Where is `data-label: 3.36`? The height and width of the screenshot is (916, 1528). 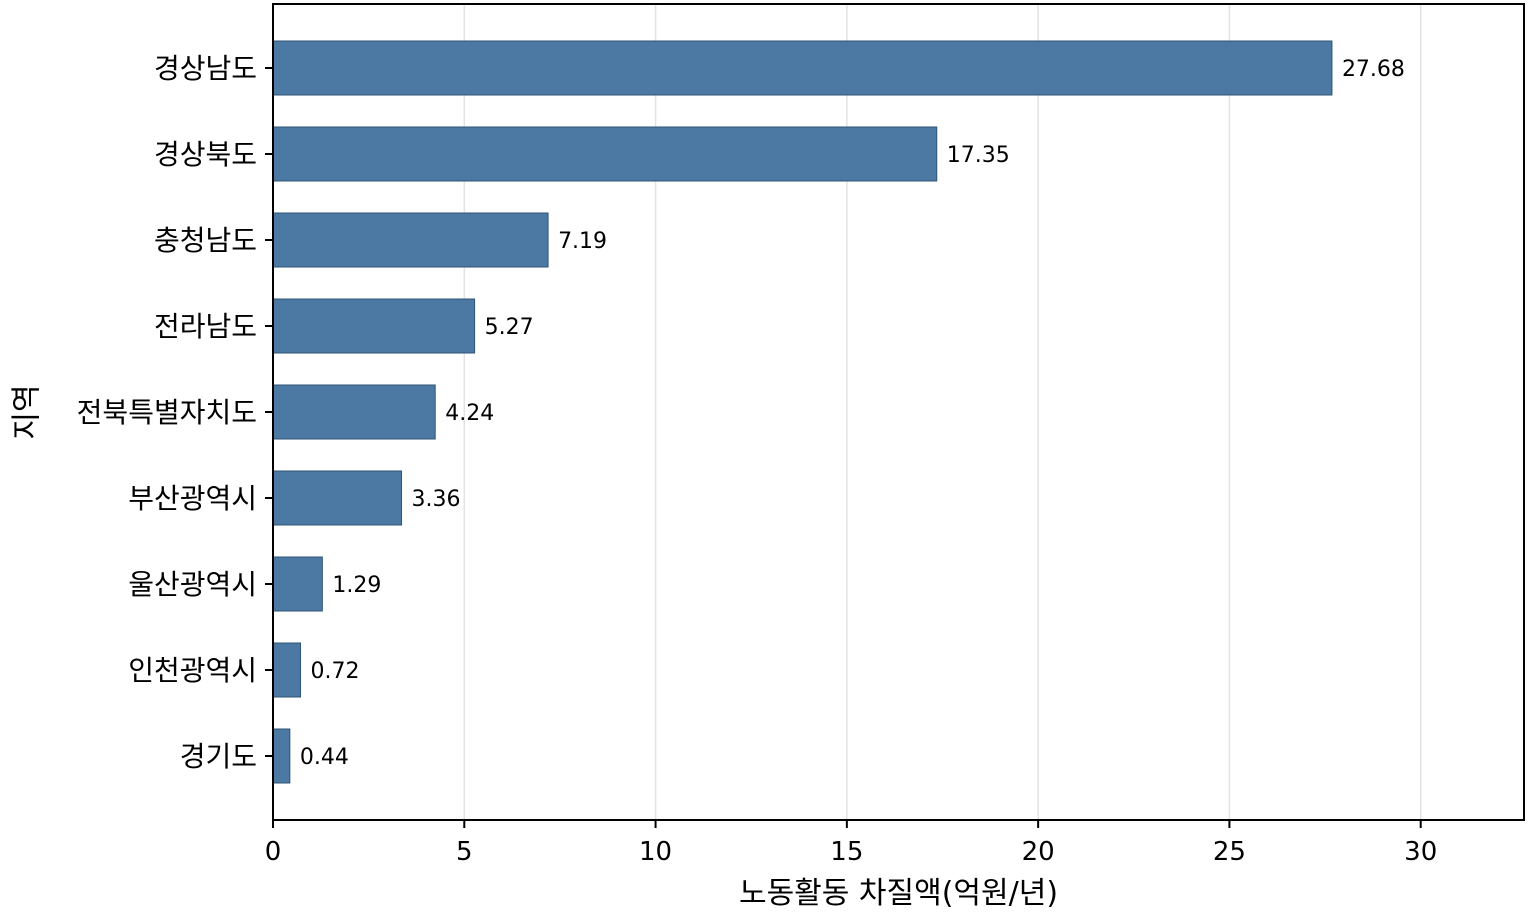 data-label: 3.36 is located at coordinates (436, 499).